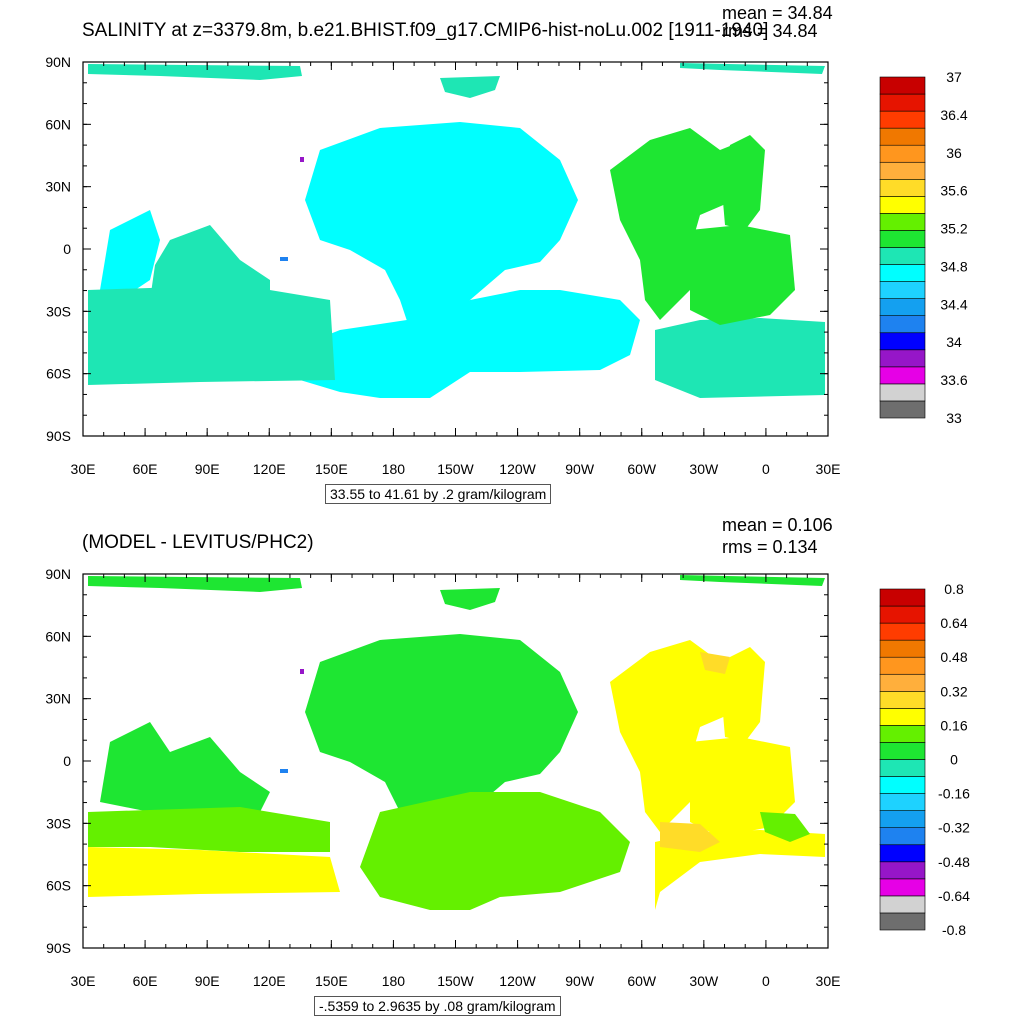 This screenshot has height=1024, width=1024. Describe the element at coordinates (438, 494) in the screenshot. I see `contour-info-label: 33.55 to 41.61 by .2 gram/kilogram` at that location.